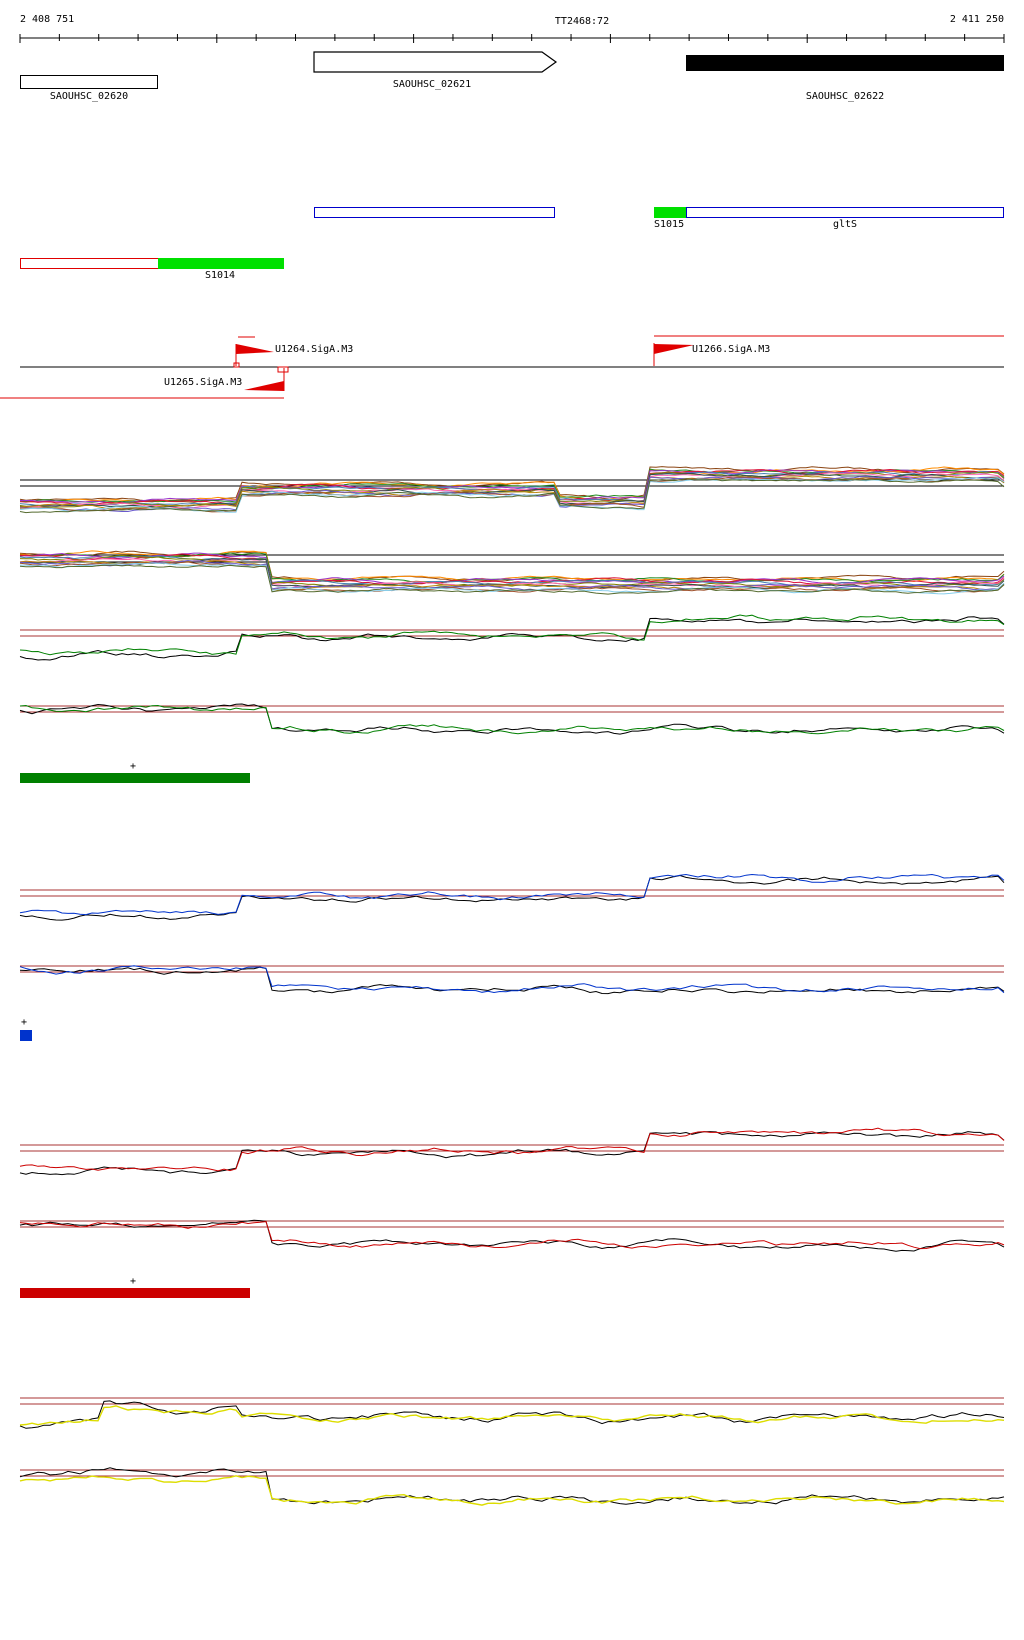 This screenshot has width=1024, height=1640. I want to click on promoter-label-u1266: U1266.SigA.M3, so click(731, 349).